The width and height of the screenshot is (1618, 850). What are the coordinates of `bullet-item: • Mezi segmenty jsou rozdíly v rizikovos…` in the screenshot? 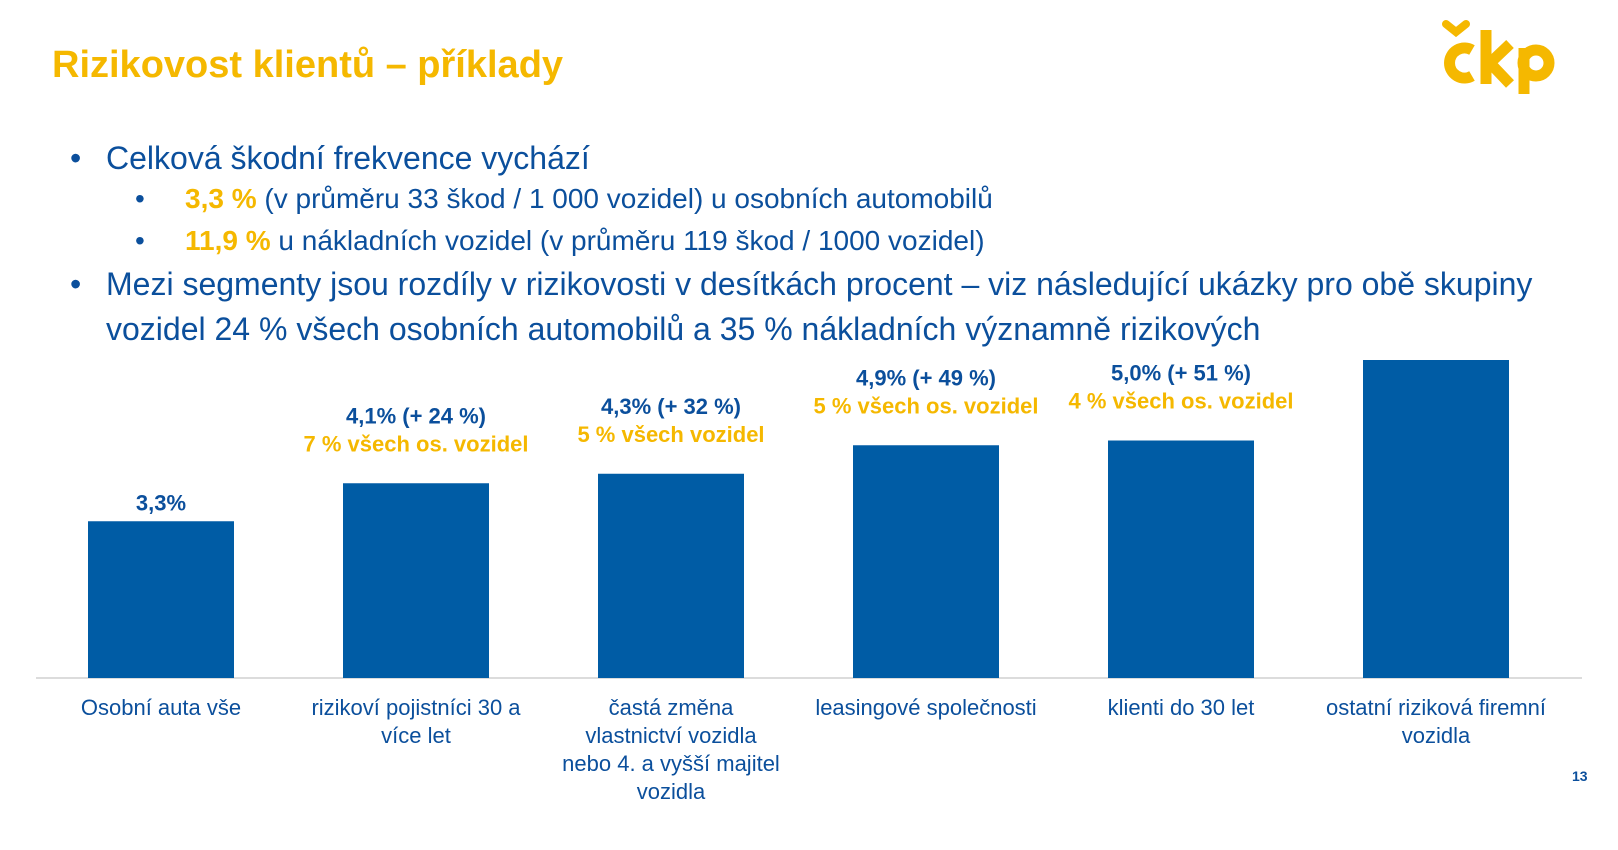 It's located at (835, 307).